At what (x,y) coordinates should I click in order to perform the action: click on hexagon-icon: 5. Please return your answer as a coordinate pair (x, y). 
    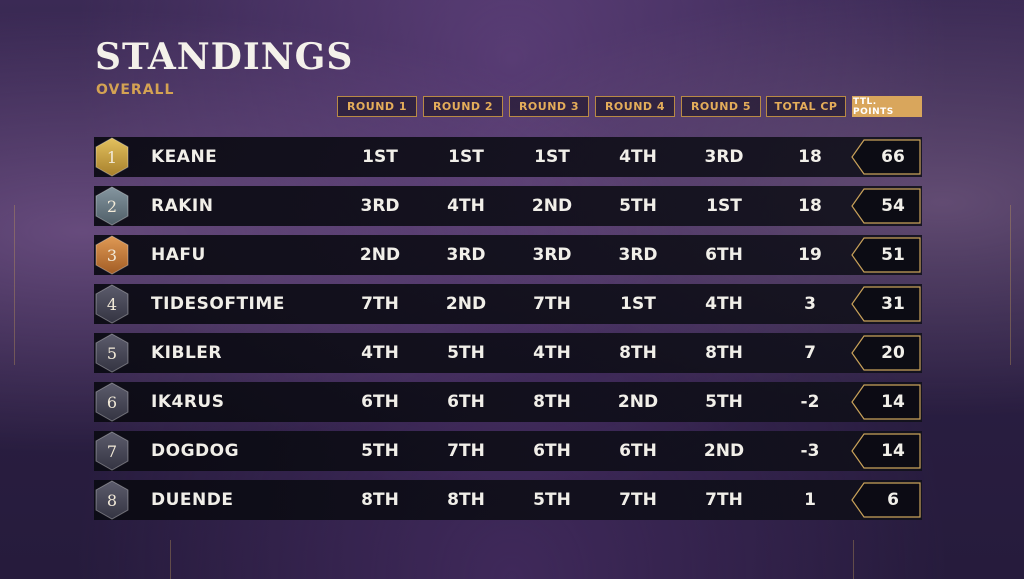
    Looking at the image, I should click on (112, 353).